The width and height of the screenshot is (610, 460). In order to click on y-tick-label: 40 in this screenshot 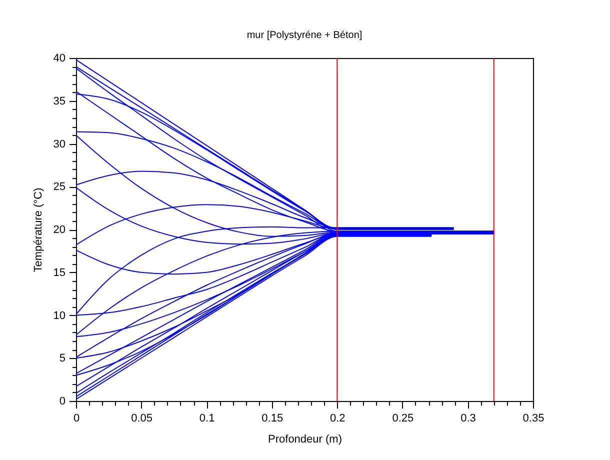, I will do `click(59, 58)`.